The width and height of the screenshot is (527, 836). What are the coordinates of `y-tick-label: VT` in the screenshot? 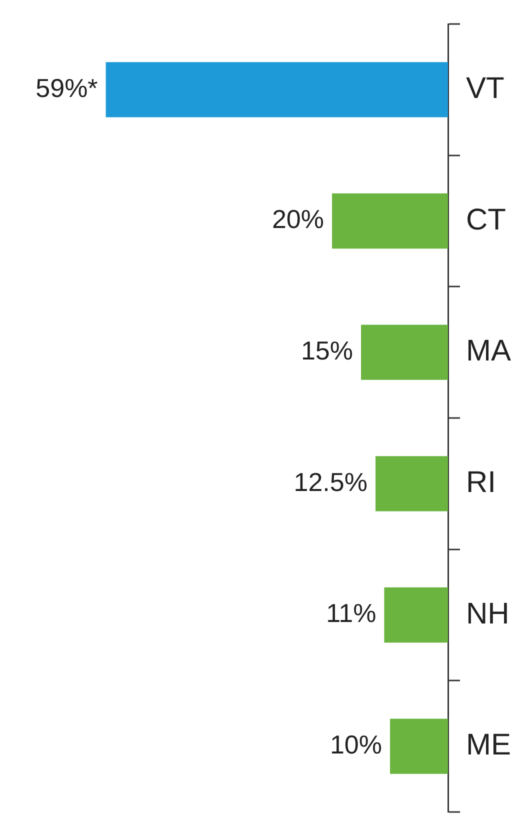 It's located at (485, 88).